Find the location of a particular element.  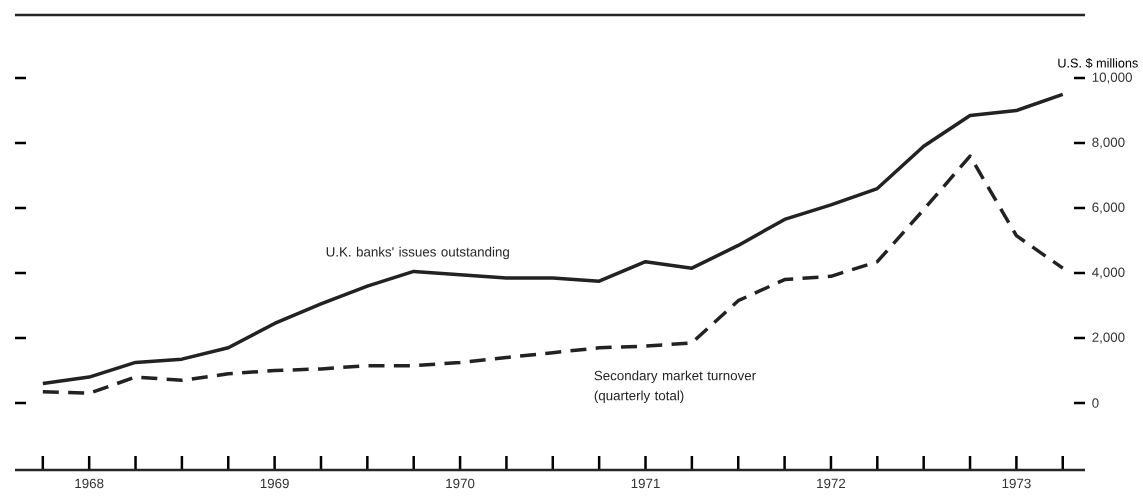

x-tick-label: 1970 is located at coordinates (460, 483).